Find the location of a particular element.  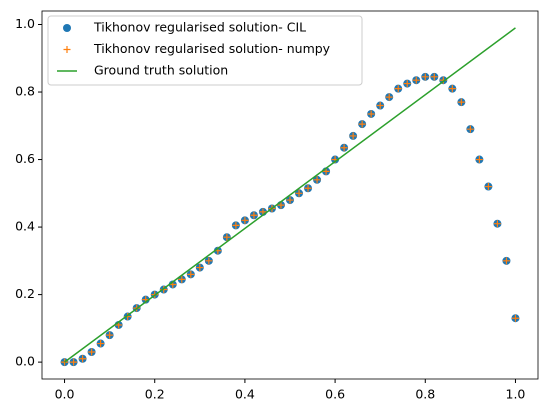

legend-label: Tikhonov regularised solution- numpy is located at coordinates (212, 48).